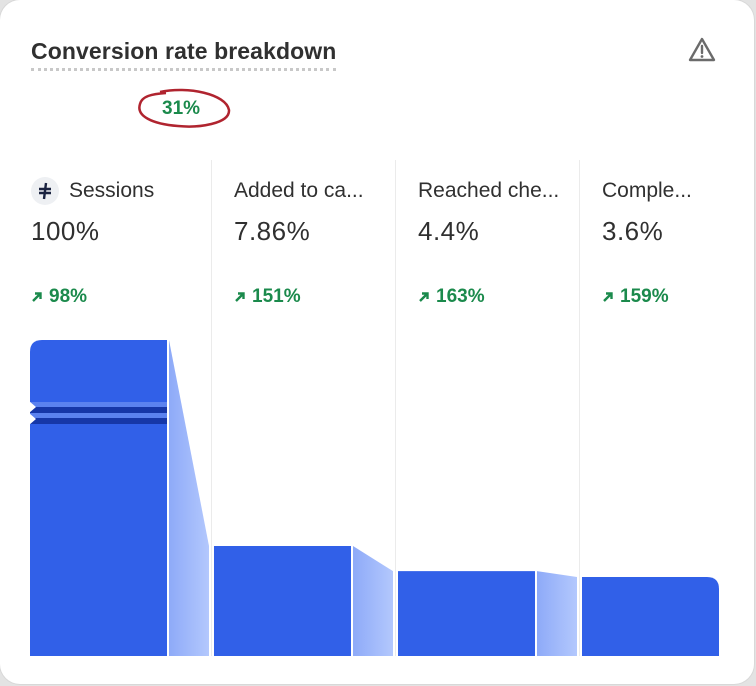 The height and width of the screenshot is (686, 756). Describe the element at coordinates (276, 296) in the screenshot. I see `step-change-value: 151%` at that location.